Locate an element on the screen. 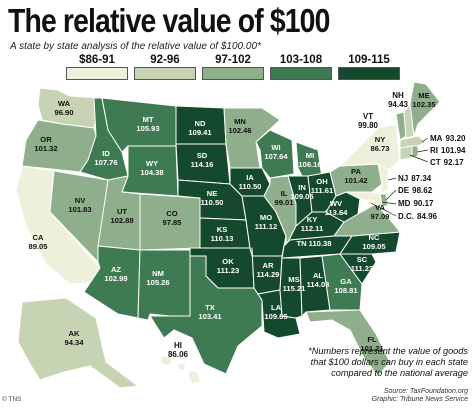 The height and width of the screenshot is (409, 474). source-line-1: Source: TaxFoundation.org is located at coordinates (425, 391).